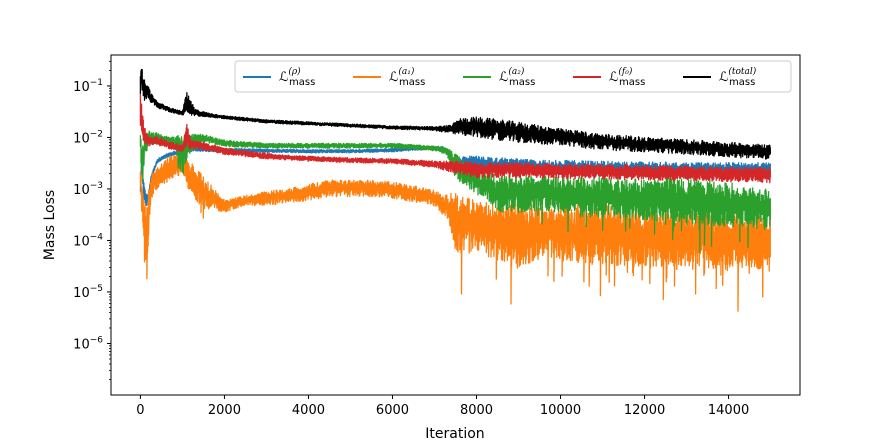 The height and width of the screenshot is (445, 889). I want to click on legend-entry-label: ℒ(a₁), so click(402, 75).